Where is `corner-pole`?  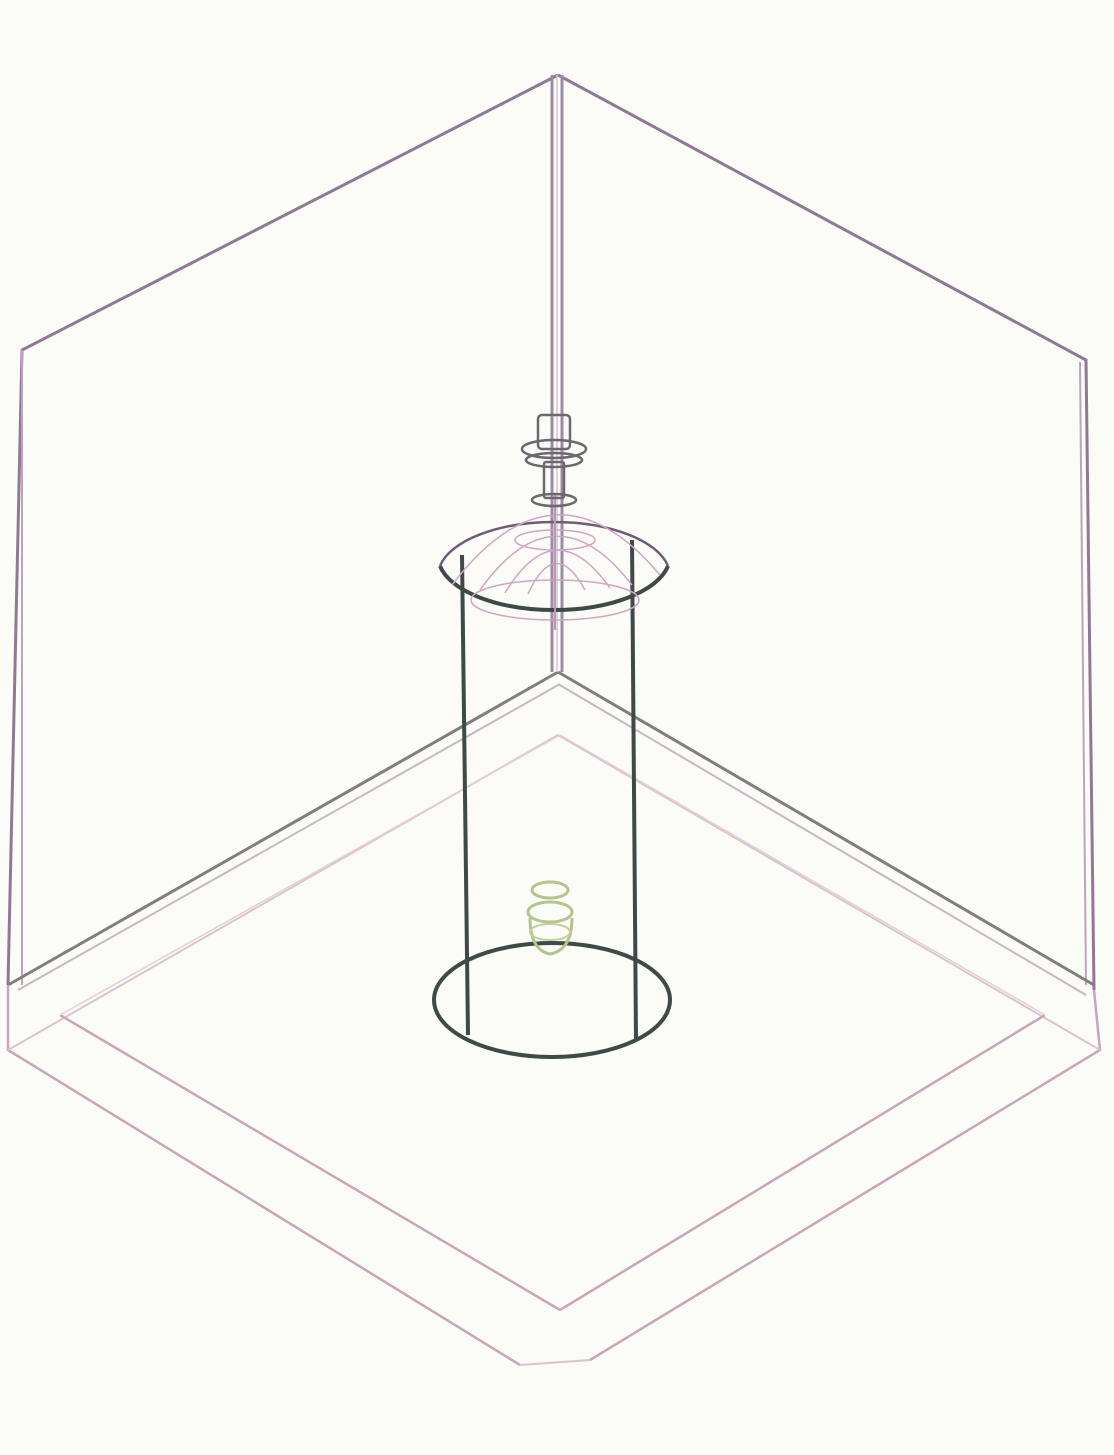
corner-pole is located at coordinates (557, 373).